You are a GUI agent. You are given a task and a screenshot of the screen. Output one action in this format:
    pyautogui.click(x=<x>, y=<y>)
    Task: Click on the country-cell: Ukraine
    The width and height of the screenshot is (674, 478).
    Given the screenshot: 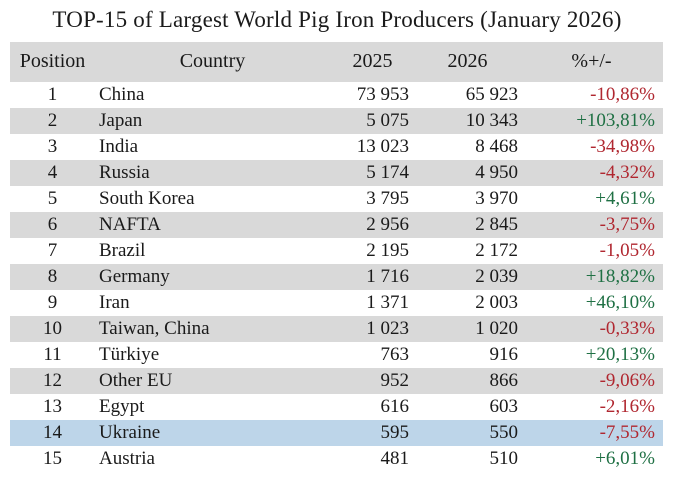 What is the action you would take?
    pyautogui.click(x=212, y=432)
    